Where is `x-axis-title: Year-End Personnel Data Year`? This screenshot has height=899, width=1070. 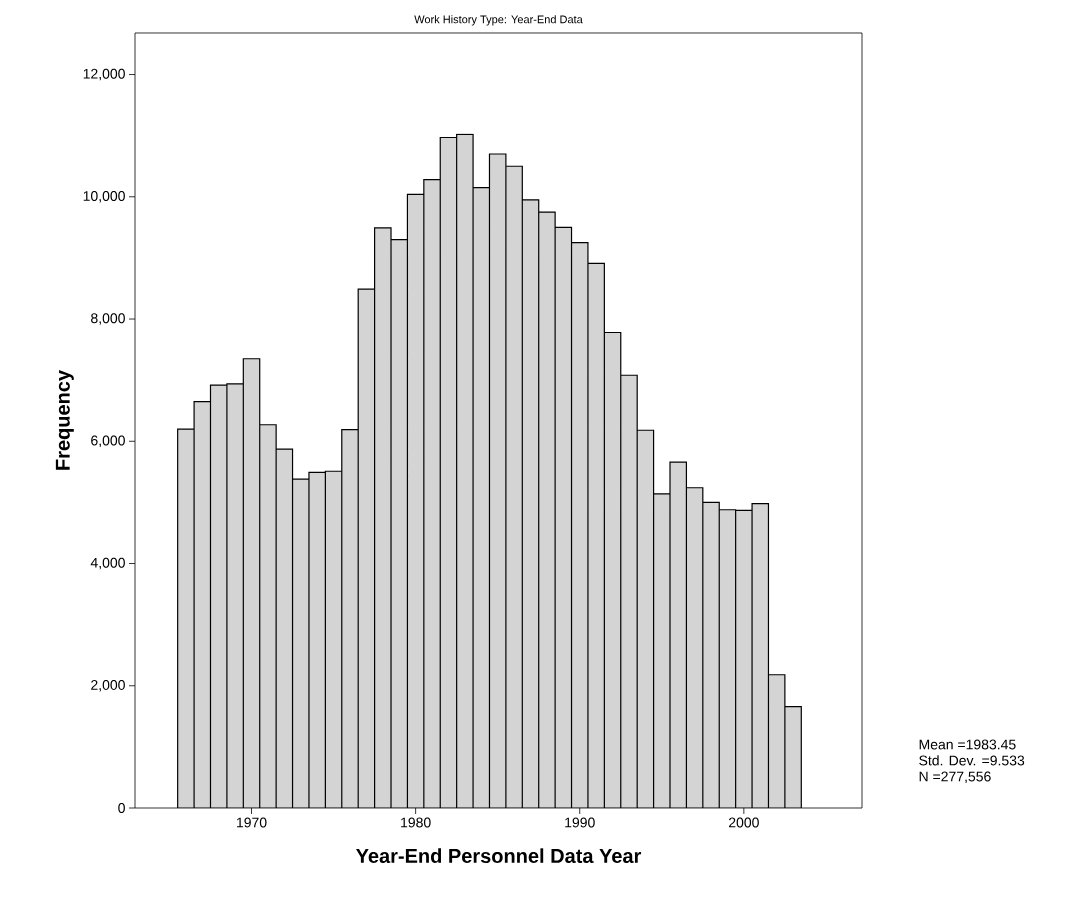
x-axis-title: Year-End Personnel Data Year is located at coordinates (499, 855).